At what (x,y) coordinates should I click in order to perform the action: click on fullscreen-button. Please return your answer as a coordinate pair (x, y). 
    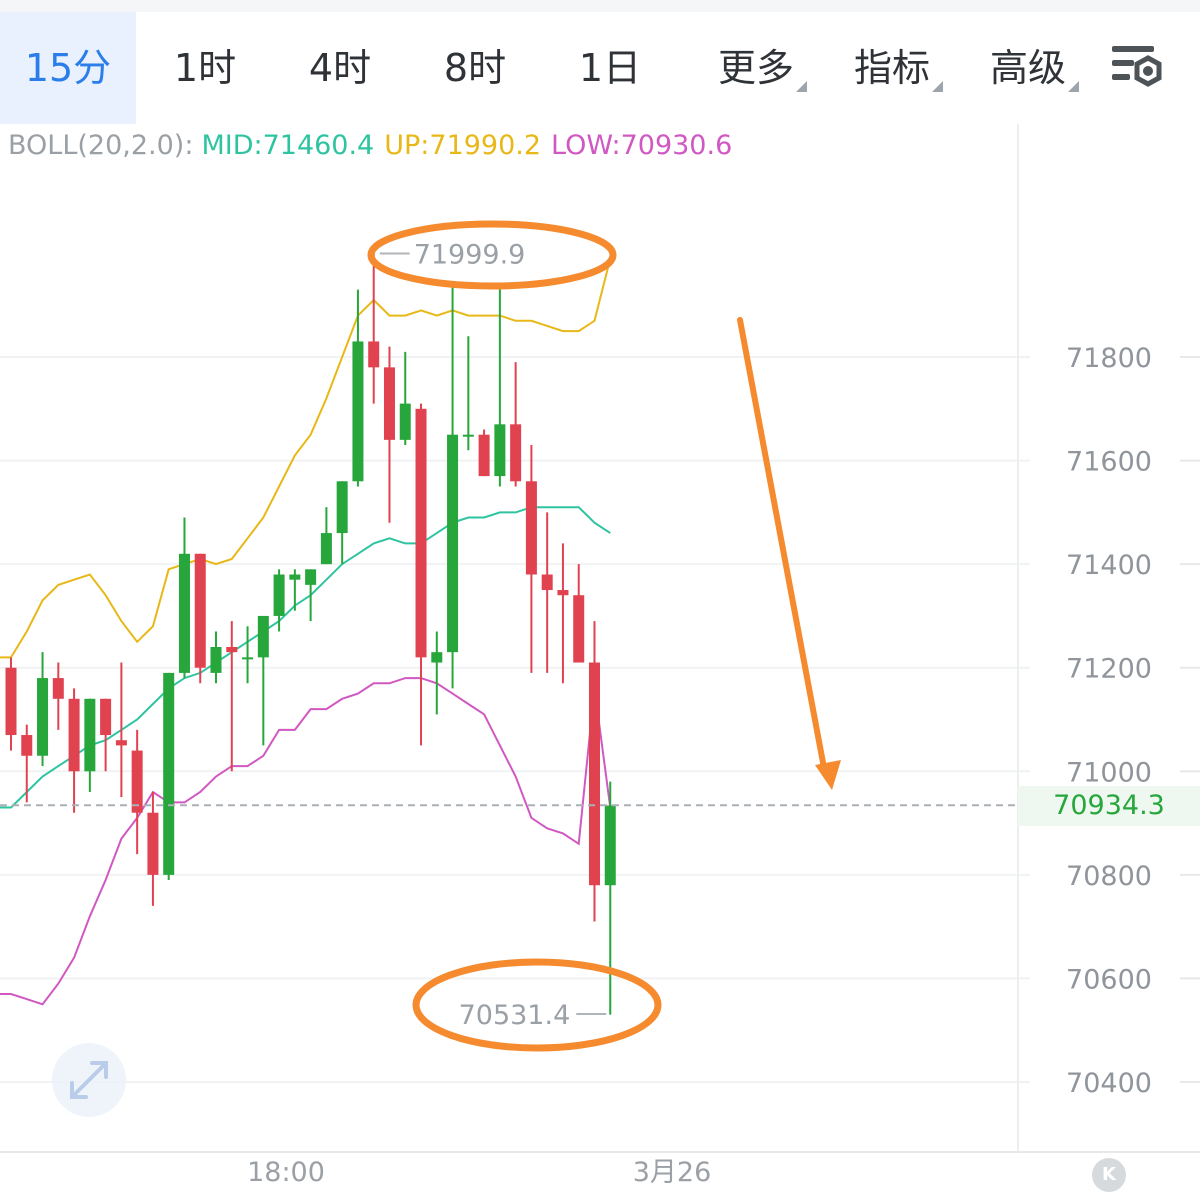
    Looking at the image, I should click on (89, 1080).